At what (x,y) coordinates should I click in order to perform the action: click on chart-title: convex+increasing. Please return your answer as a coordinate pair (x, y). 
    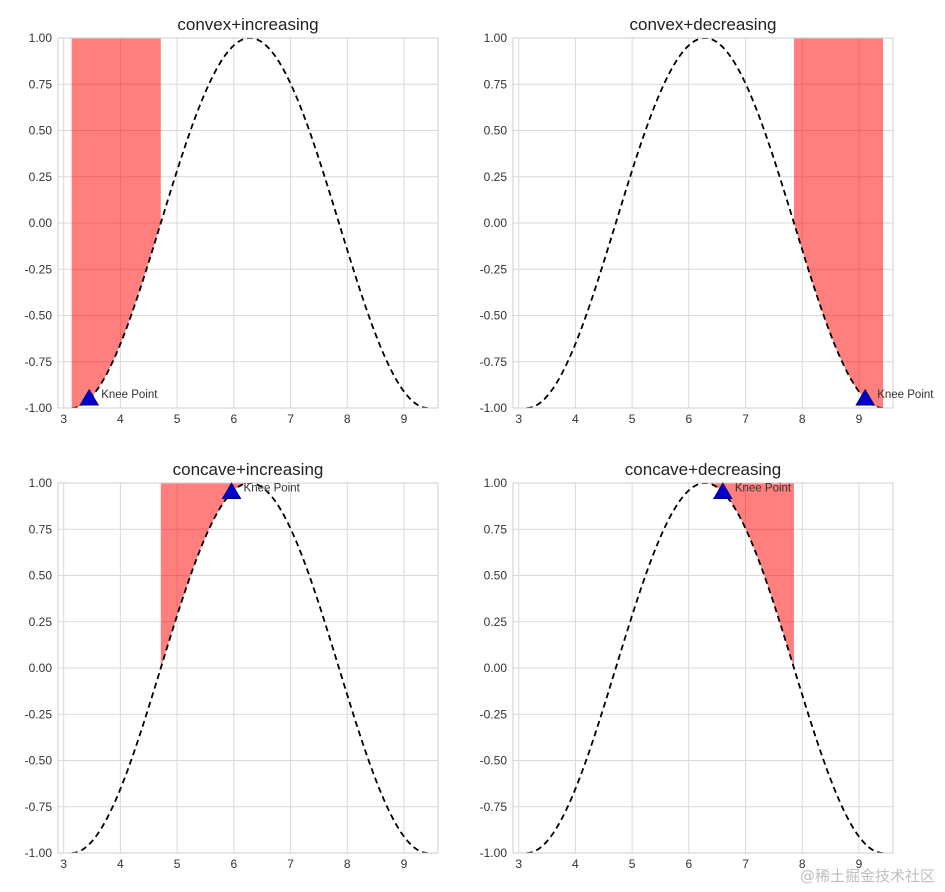
    Looking at the image, I should click on (247, 24).